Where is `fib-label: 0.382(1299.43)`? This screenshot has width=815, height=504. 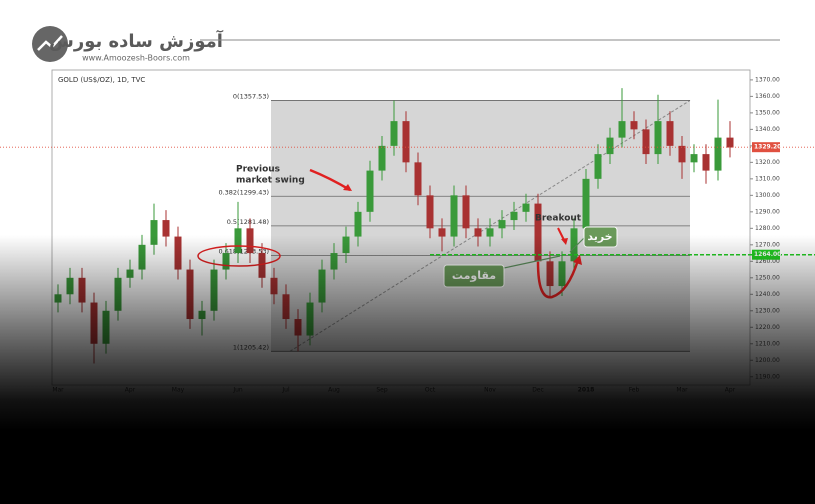
fib-label: 0.382(1299.43) is located at coordinates (243, 192).